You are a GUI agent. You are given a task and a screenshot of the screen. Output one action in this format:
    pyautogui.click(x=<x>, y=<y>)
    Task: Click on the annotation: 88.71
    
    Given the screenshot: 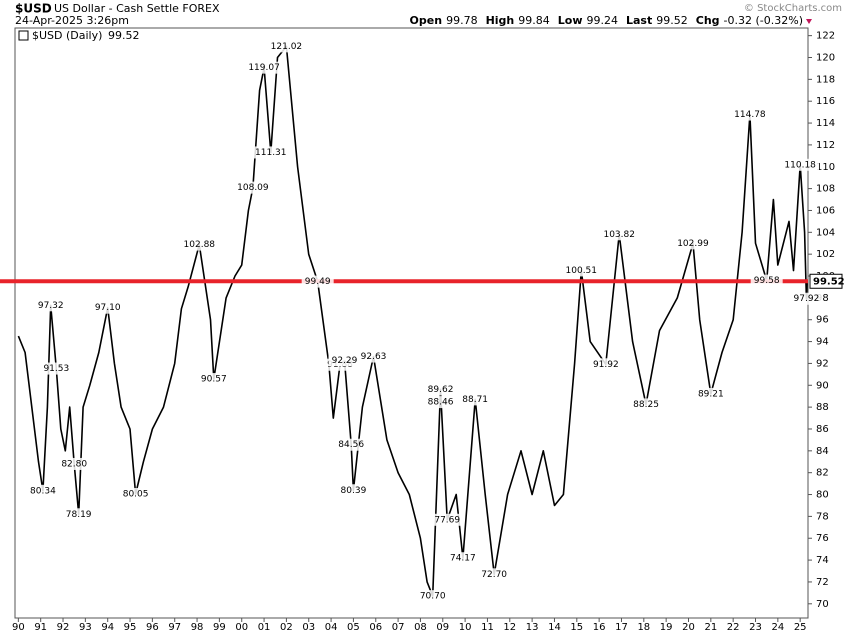 What is the action you would take?
    pyautogui.click(x=475, y=399)
    